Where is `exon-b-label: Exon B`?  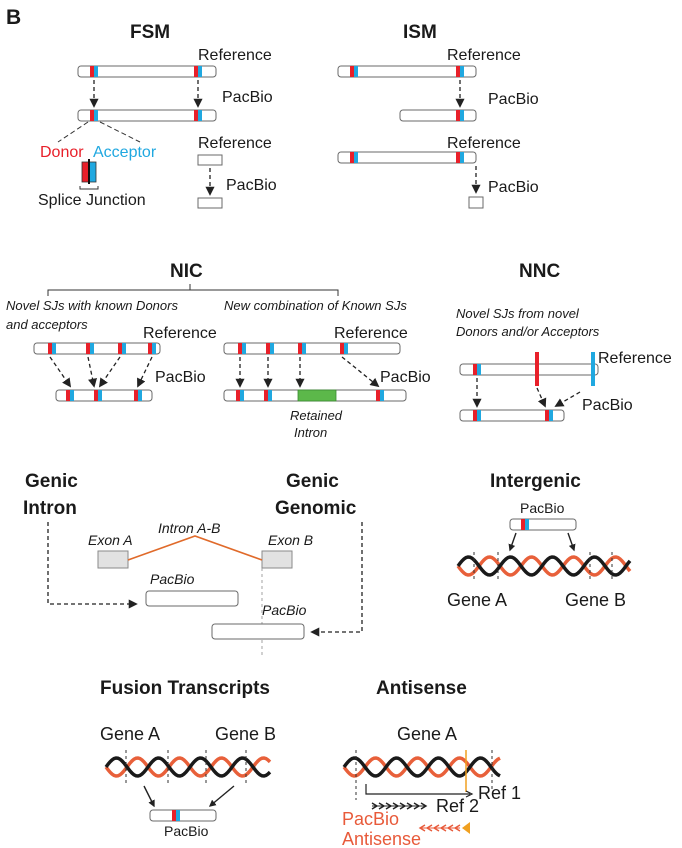
exon-b-label: Exon B is located at coordinates (290, 540).